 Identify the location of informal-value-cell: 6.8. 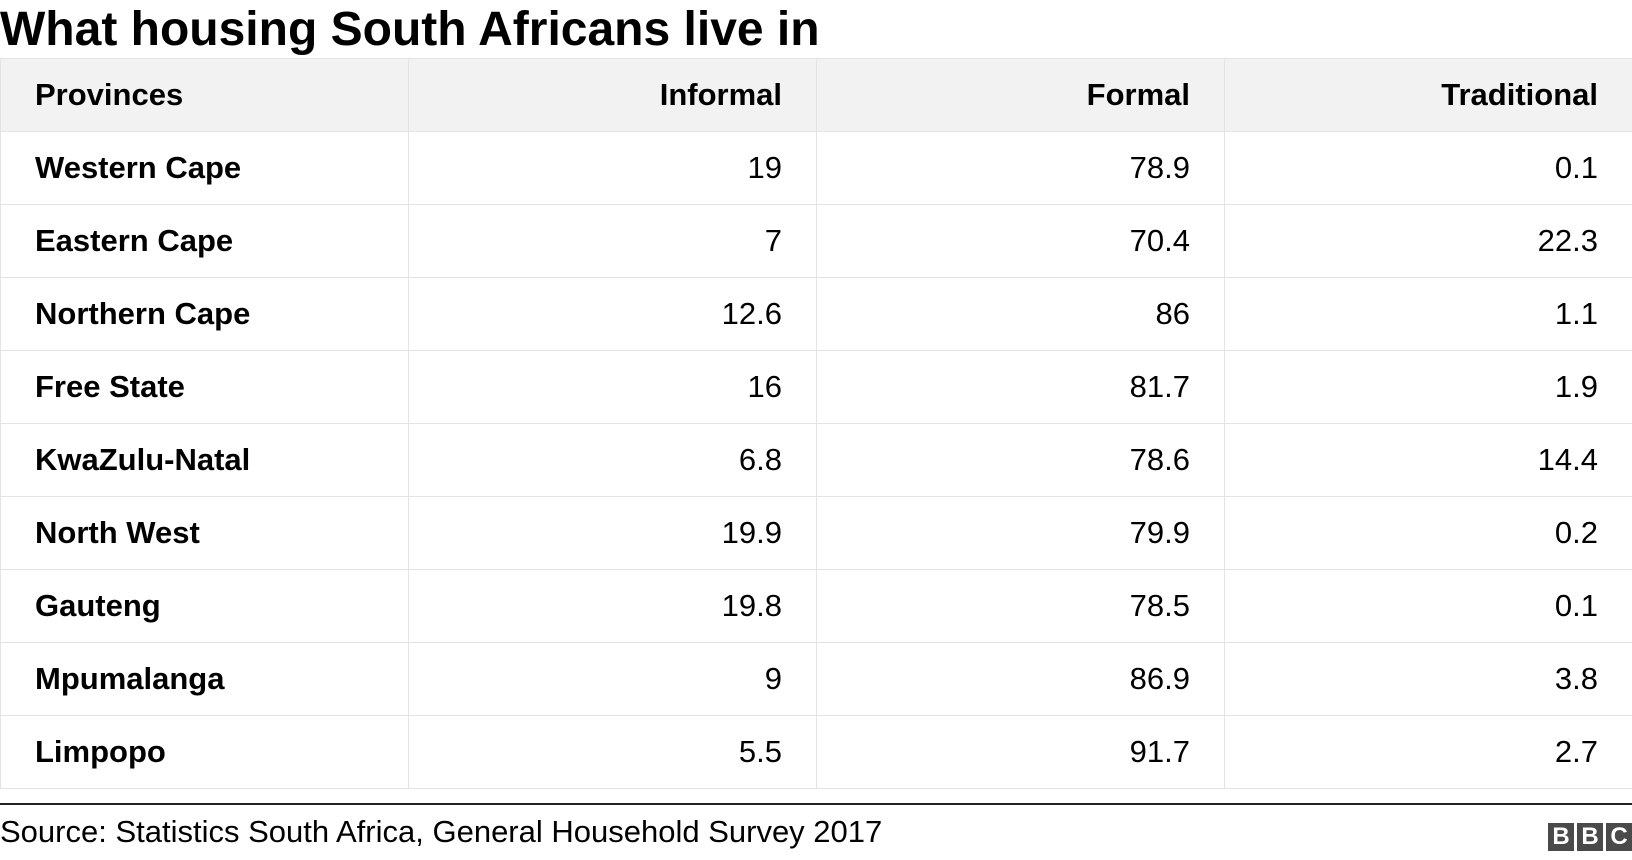
(612, 460).